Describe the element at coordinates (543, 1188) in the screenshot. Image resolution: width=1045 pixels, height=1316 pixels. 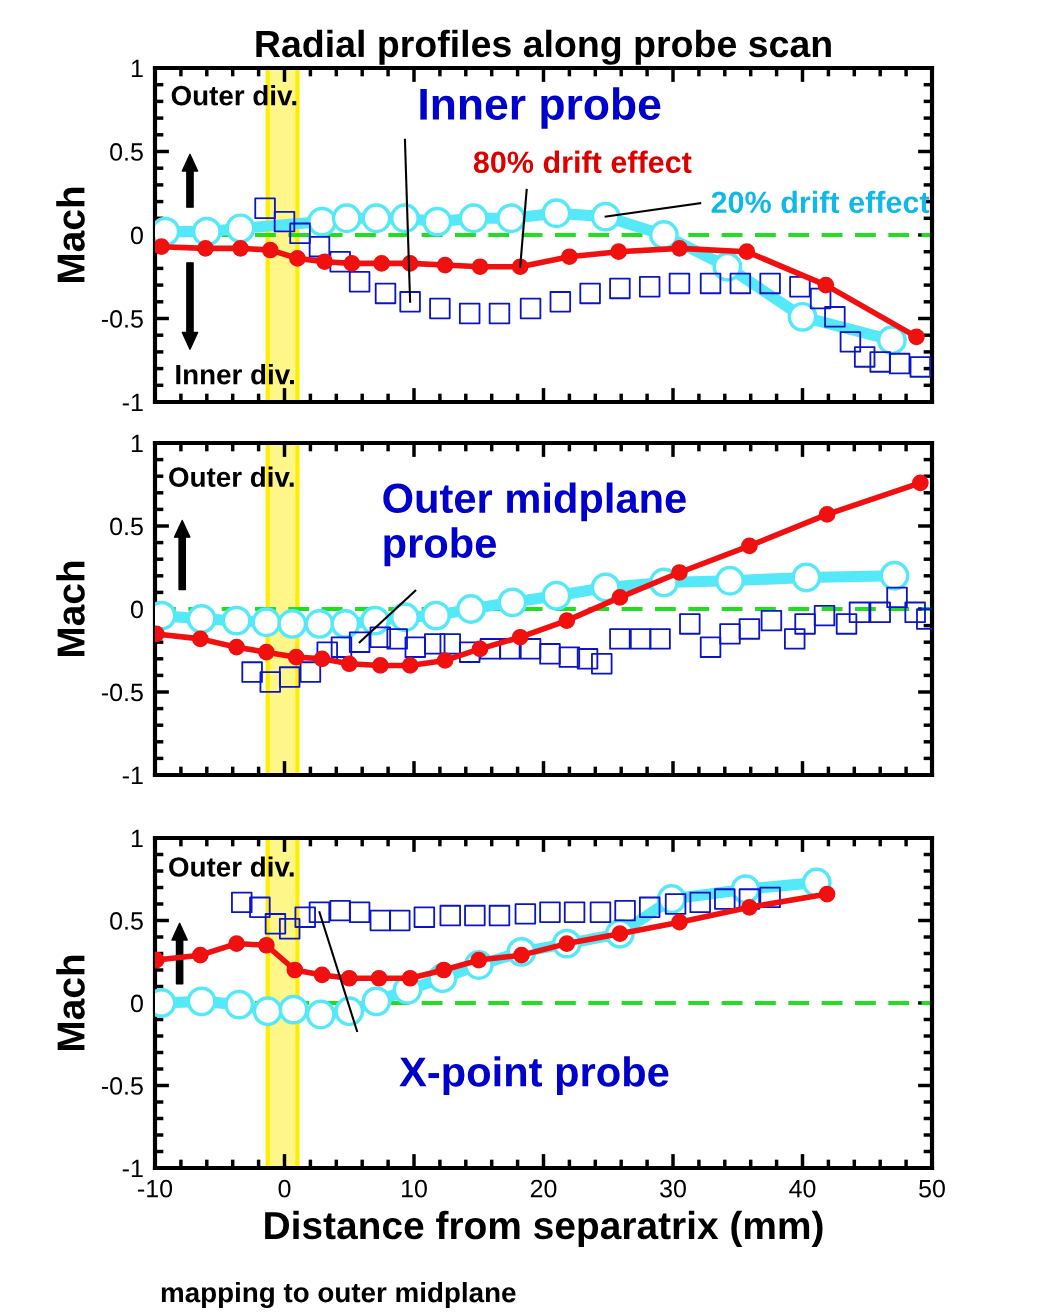
I see `x-tick-label: 20` at that location.